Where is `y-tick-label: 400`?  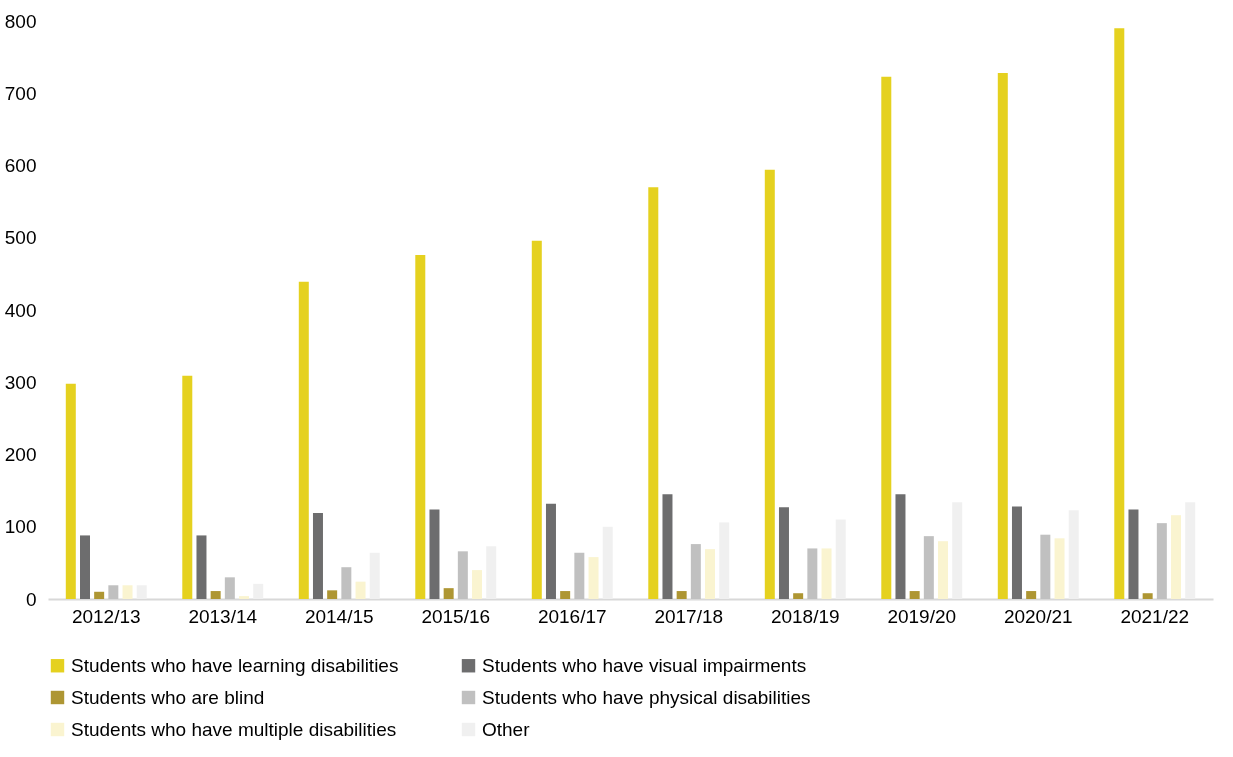
y-tick-label: 400 is located at coordinates (20, 310).